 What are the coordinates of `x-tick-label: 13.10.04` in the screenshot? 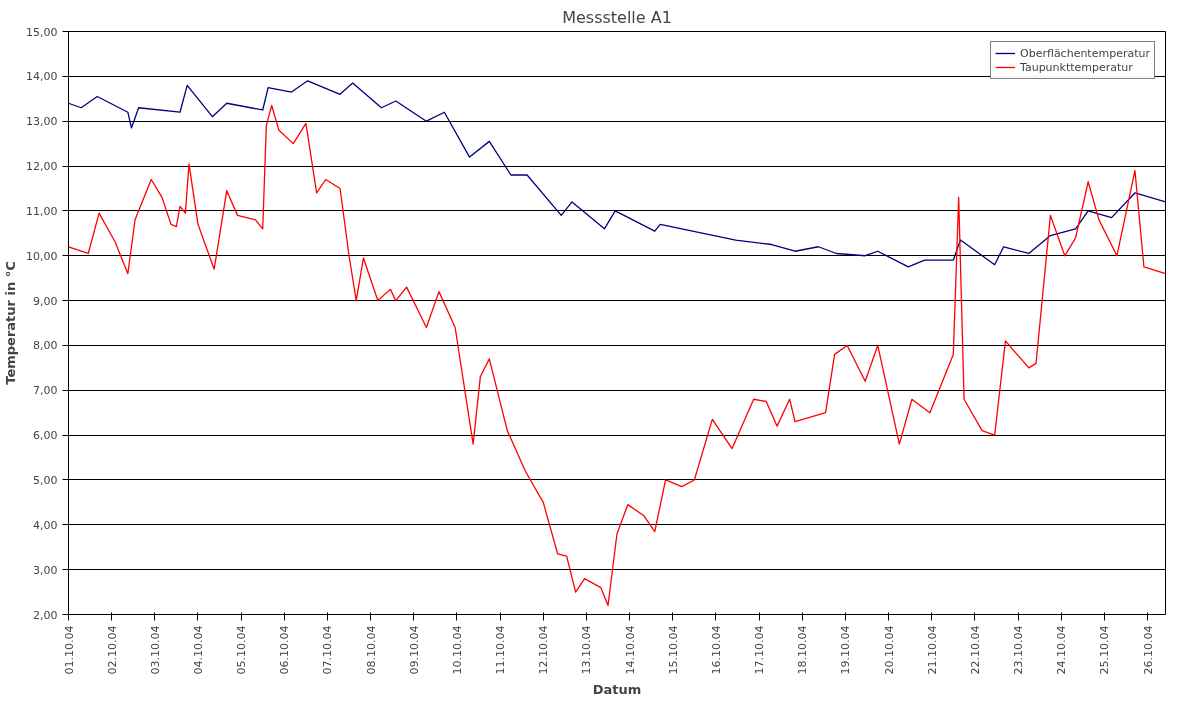 It's located at (587, 650).